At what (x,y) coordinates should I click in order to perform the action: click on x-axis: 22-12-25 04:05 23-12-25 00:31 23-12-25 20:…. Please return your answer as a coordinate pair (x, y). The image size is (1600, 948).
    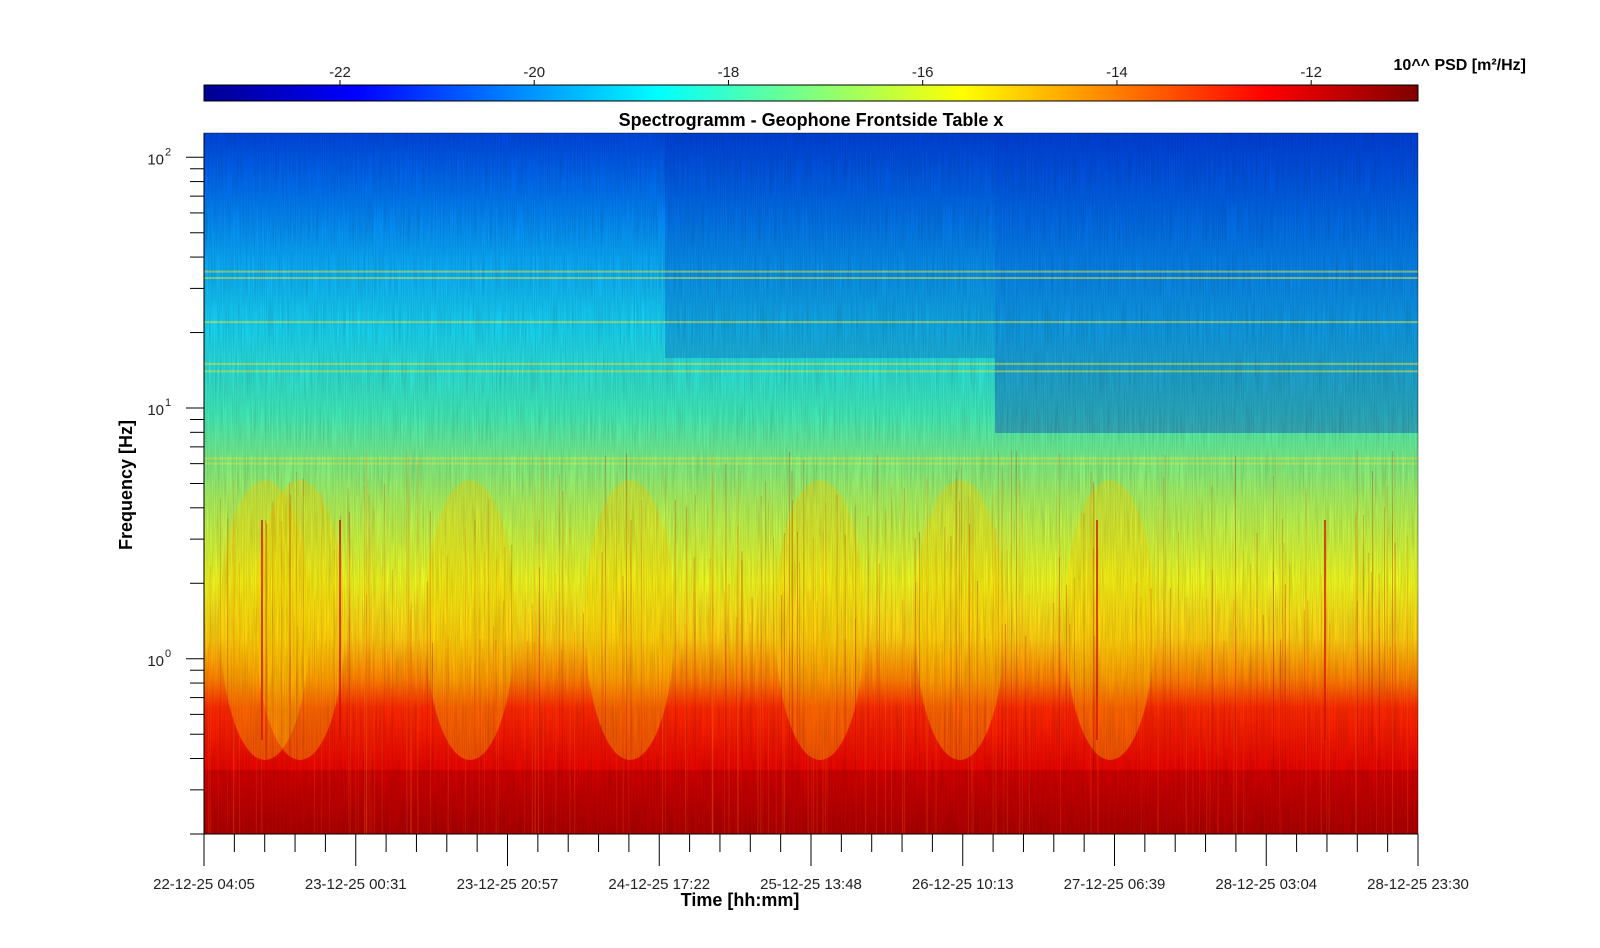
    Looking at the image, I should click on (811, 863).